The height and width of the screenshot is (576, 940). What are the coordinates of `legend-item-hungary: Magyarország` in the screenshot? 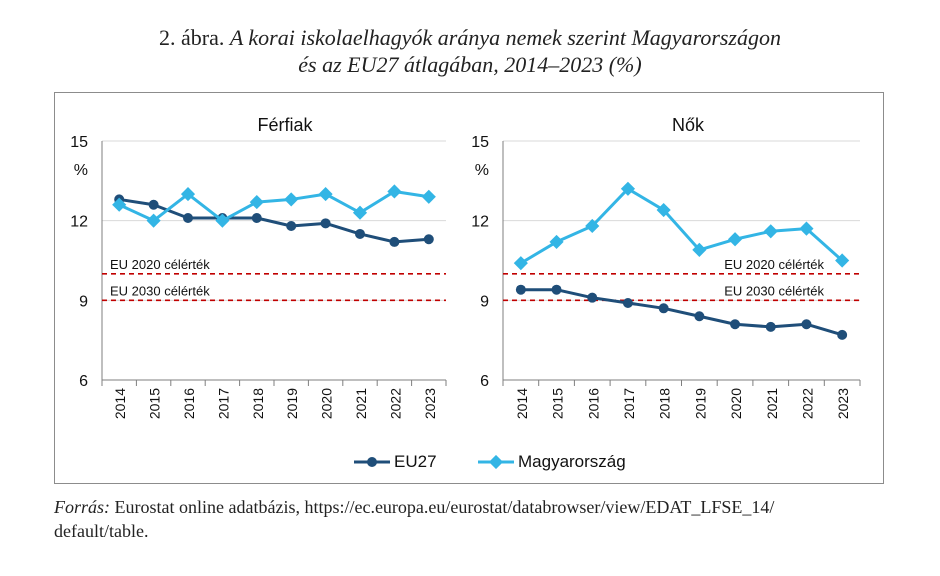 It's located at (552, 462).